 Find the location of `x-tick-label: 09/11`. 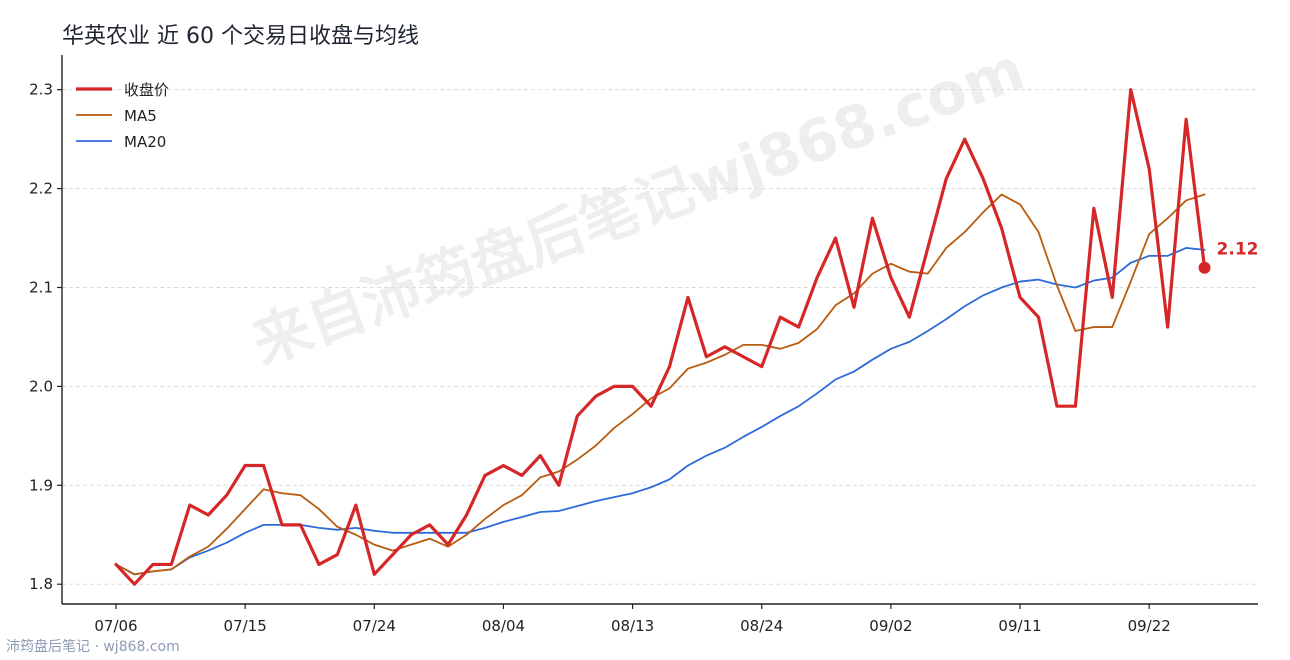

x-tick-label: 09/11 is located at coordinates (1019, 626).